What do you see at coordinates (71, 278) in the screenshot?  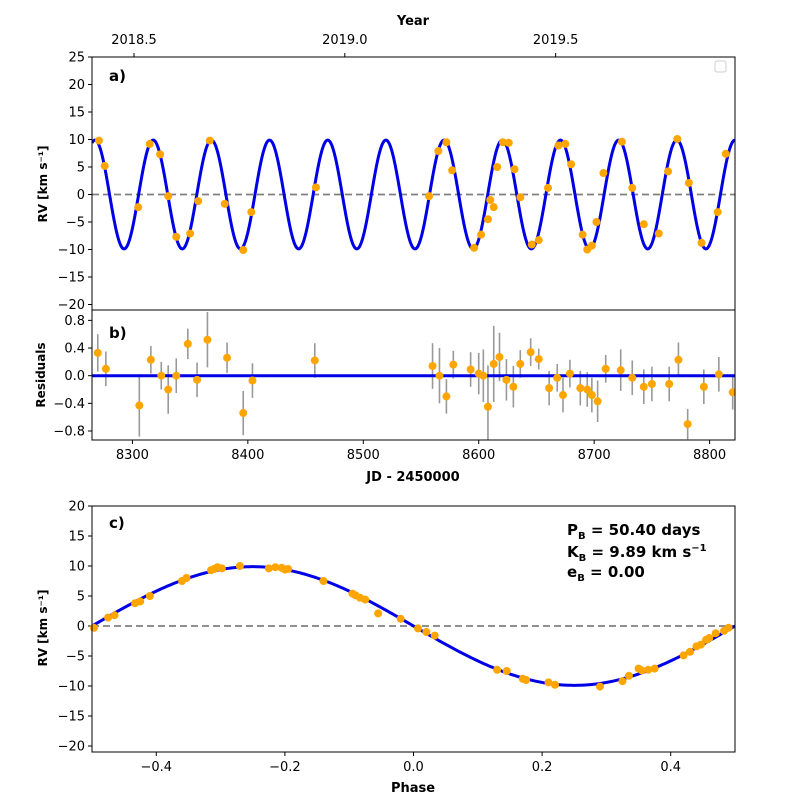 I see `a-y-tick-label: −15` at bounding box center [71, 278].